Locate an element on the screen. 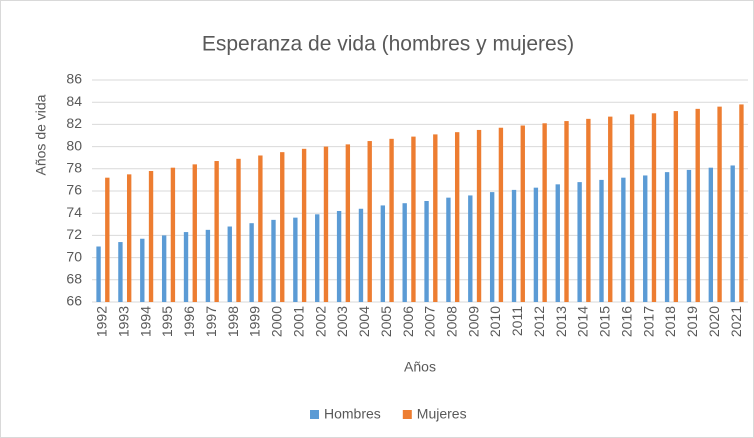 This screenshot has width=754, height=438. x-tick-label: 1999 is located at coordinates (255, 321).